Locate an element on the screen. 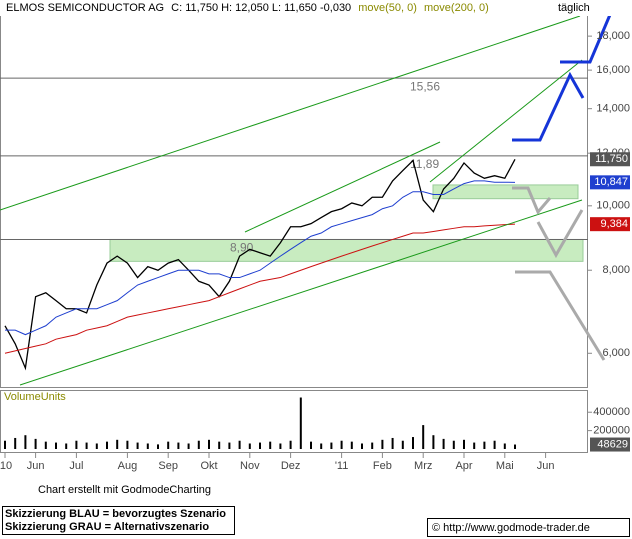 Image resolution: width=632 pixels, height=539 pixels. y-tick-label: 18,000 is located at coordinates (613, 36).